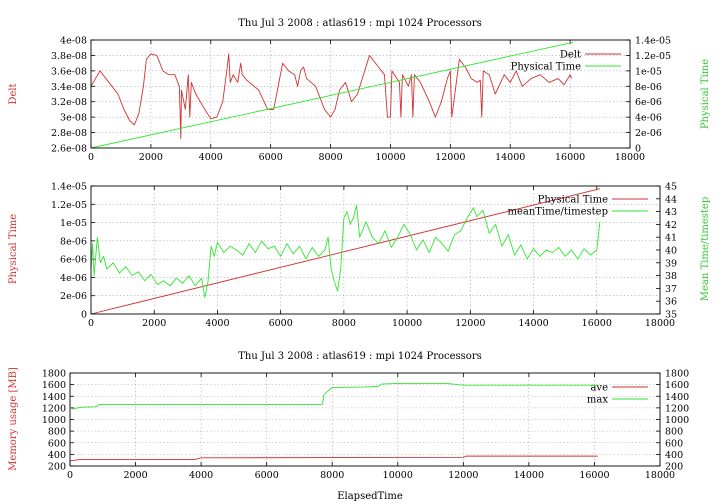  I want to click on y-left-tick-label: 2e-06, so click(73, 296).